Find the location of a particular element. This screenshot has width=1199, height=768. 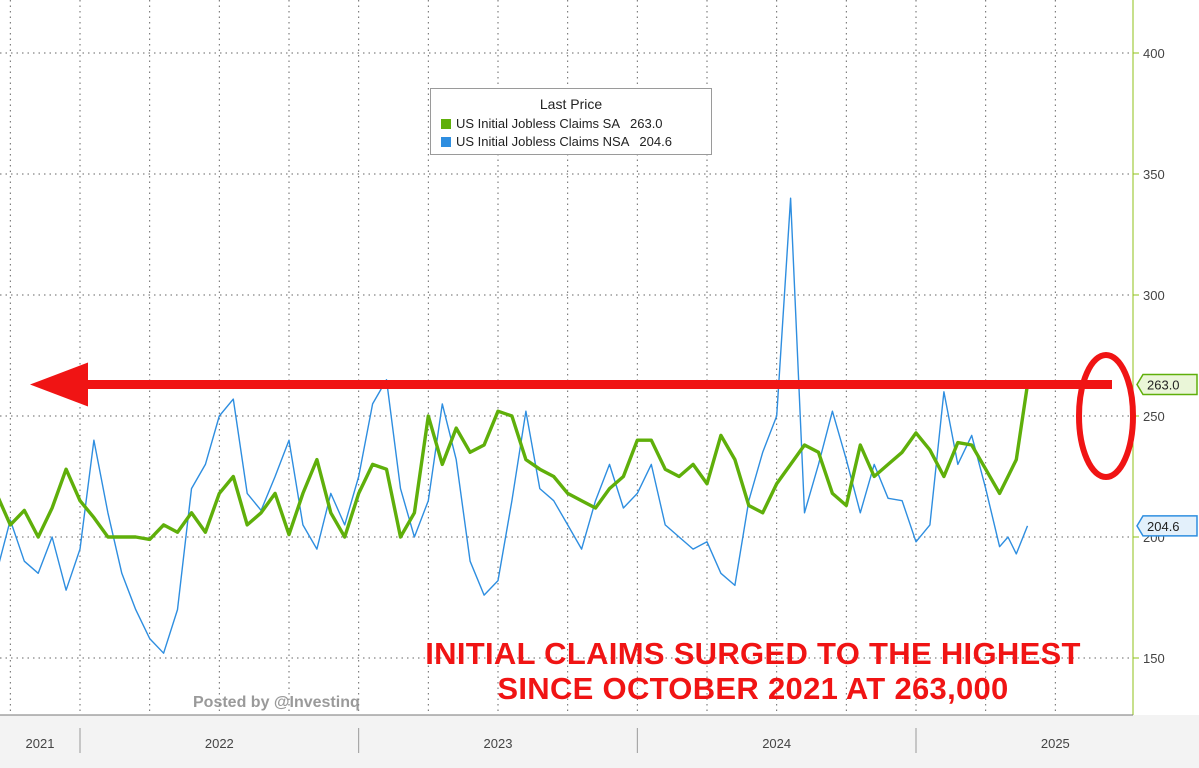

legend-value-nsa: 204.6 is located at coordinates (655, 141).